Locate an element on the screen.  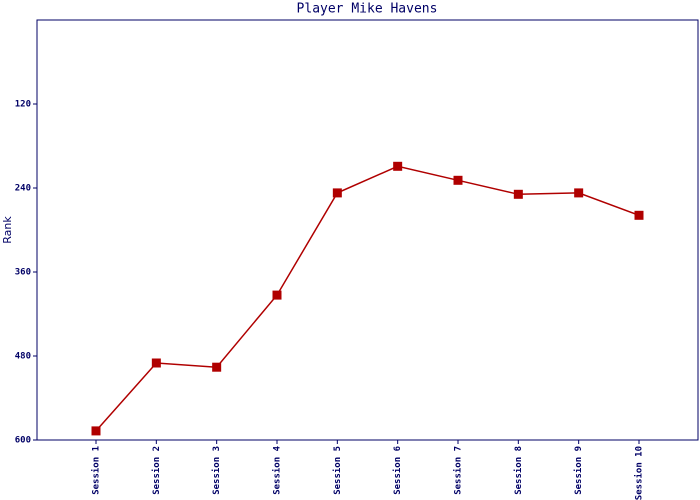
x-tick-label: Session 6 is located at coordinates (397, 470).